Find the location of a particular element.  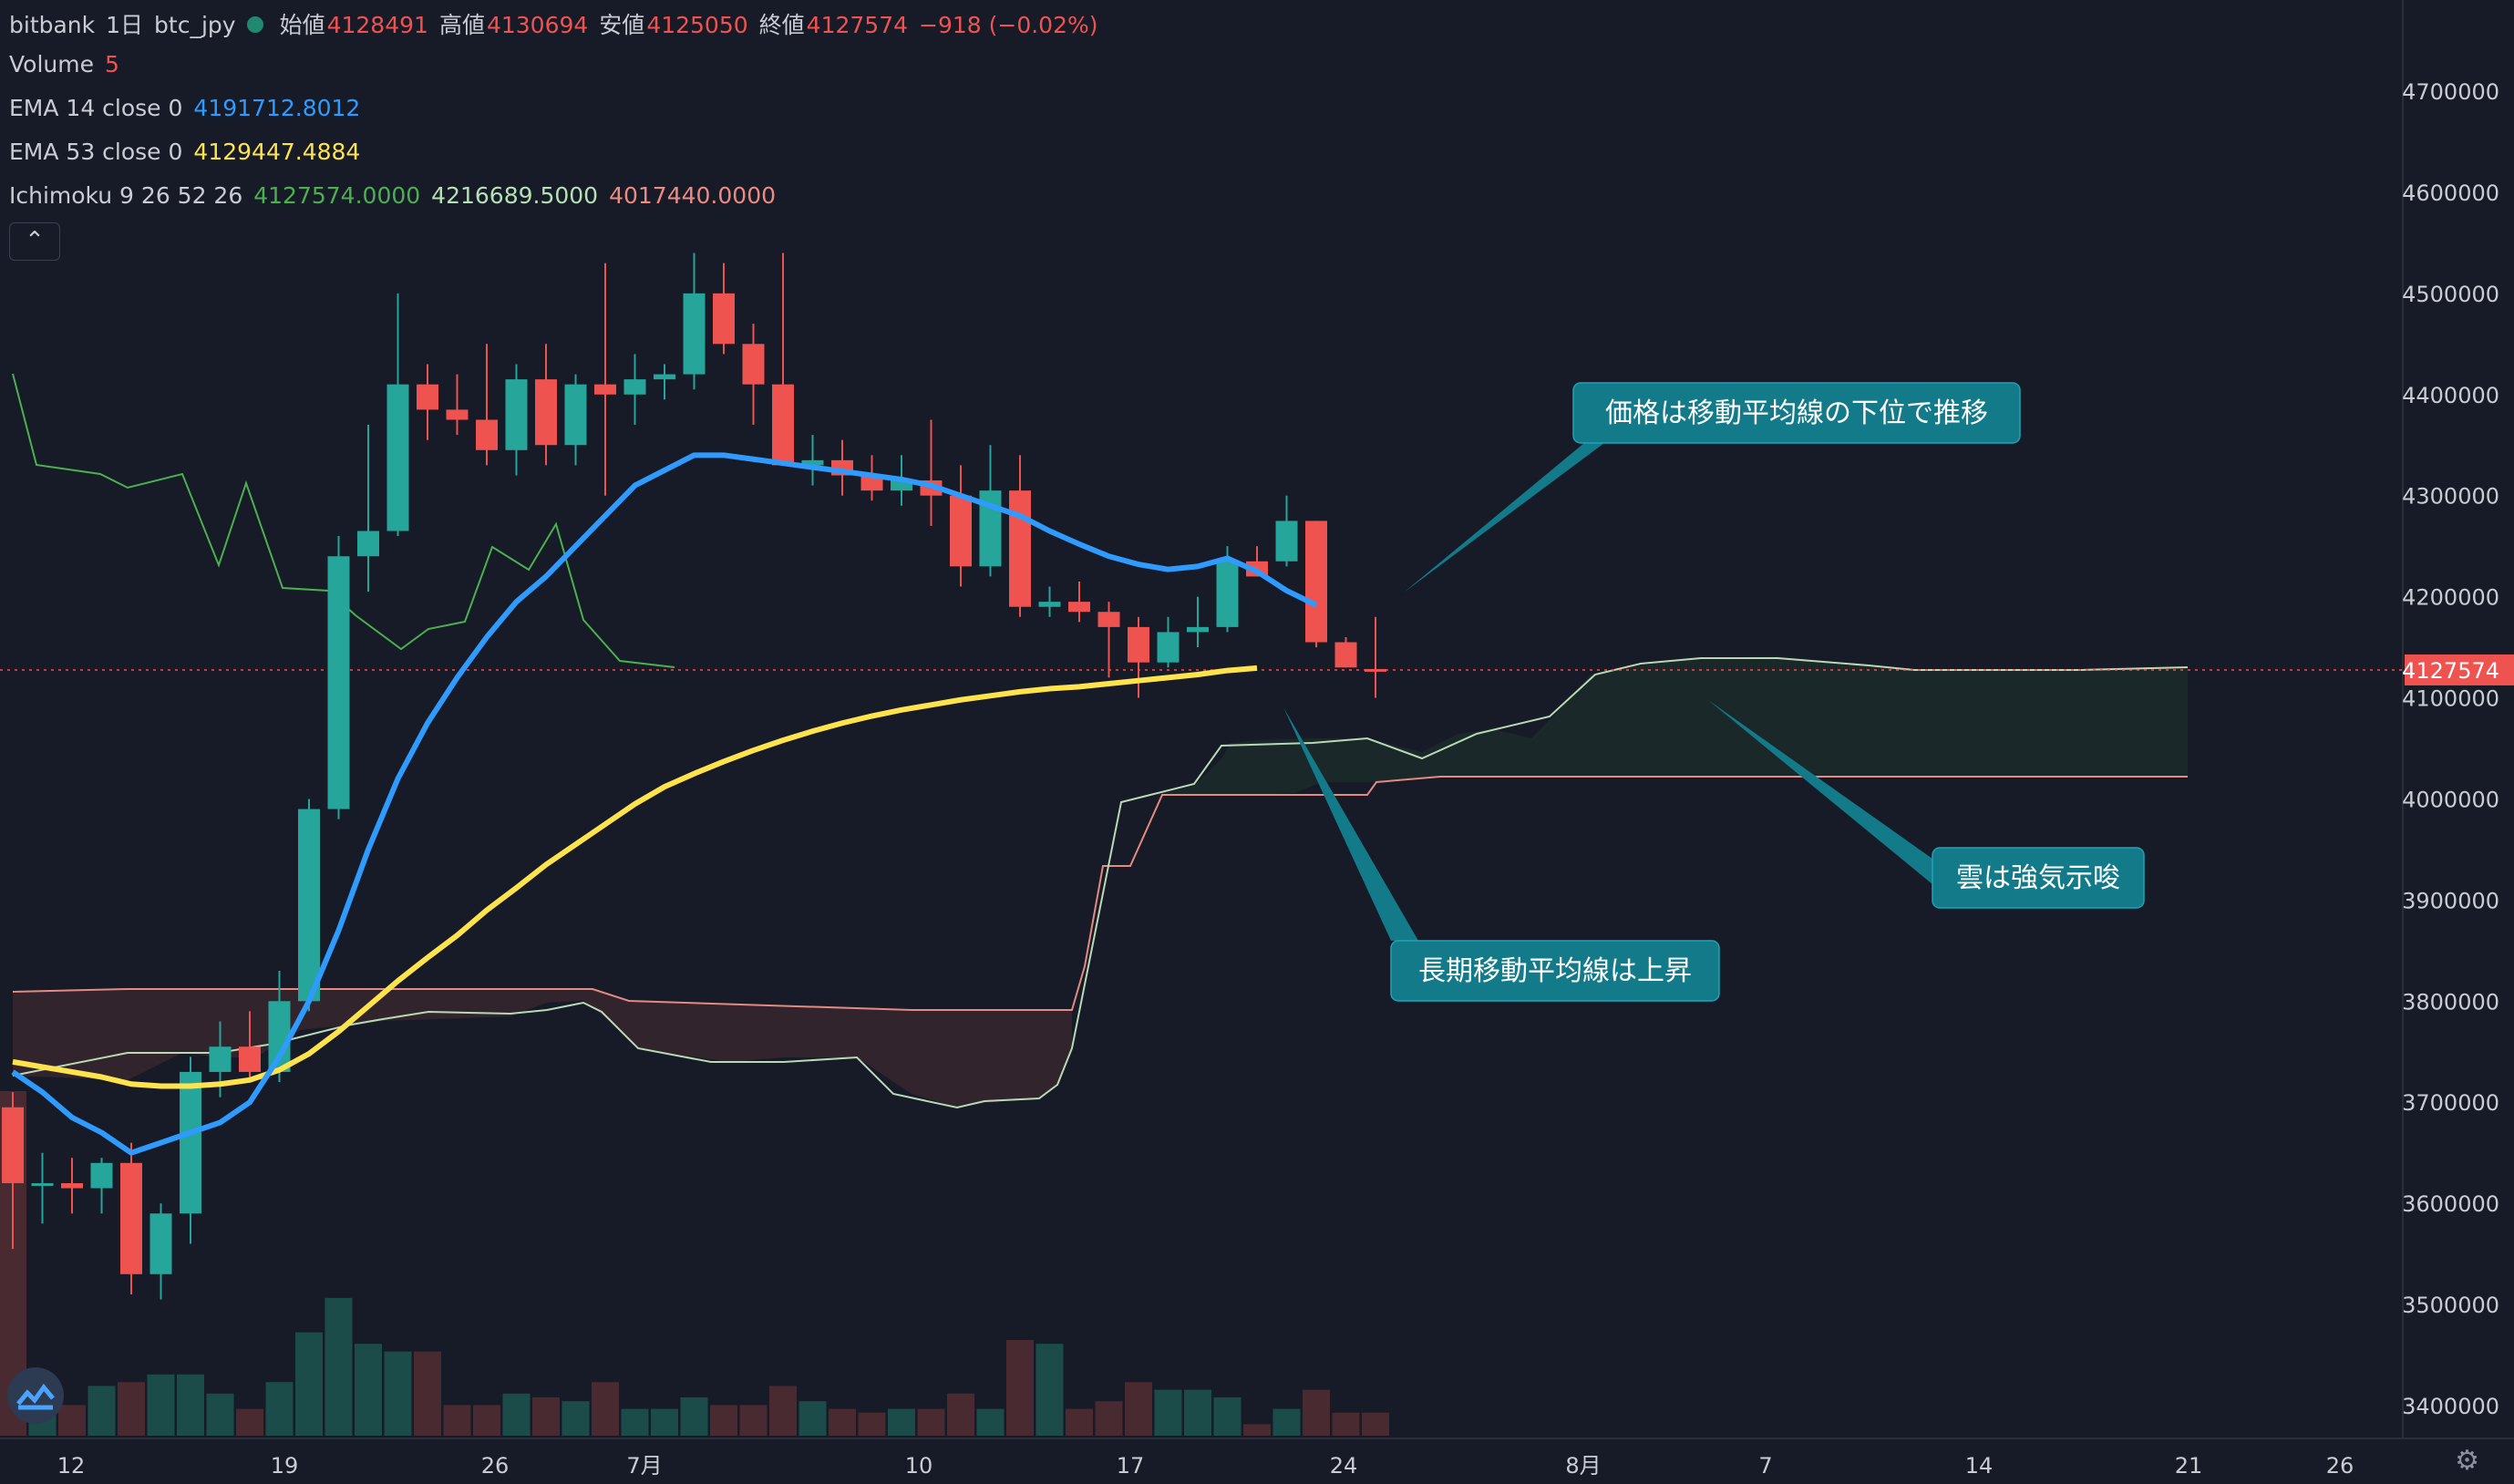

interval-label: 1日 is located at coordinates (125, 25).